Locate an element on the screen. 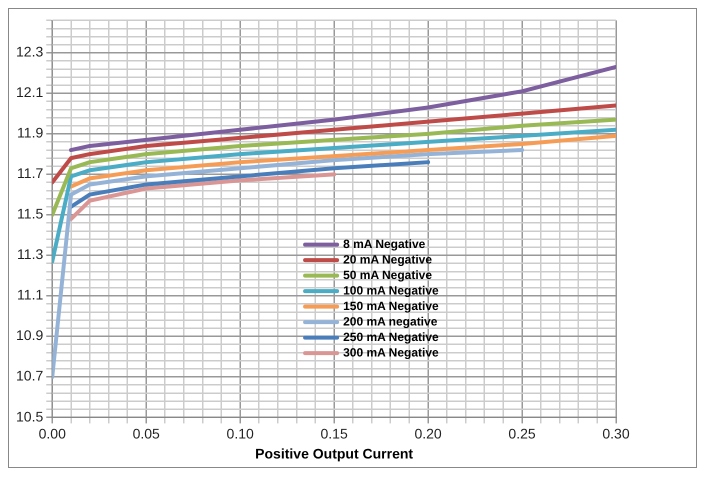  legend-label: 100 mA Negative is located at coordinates (391, 290).